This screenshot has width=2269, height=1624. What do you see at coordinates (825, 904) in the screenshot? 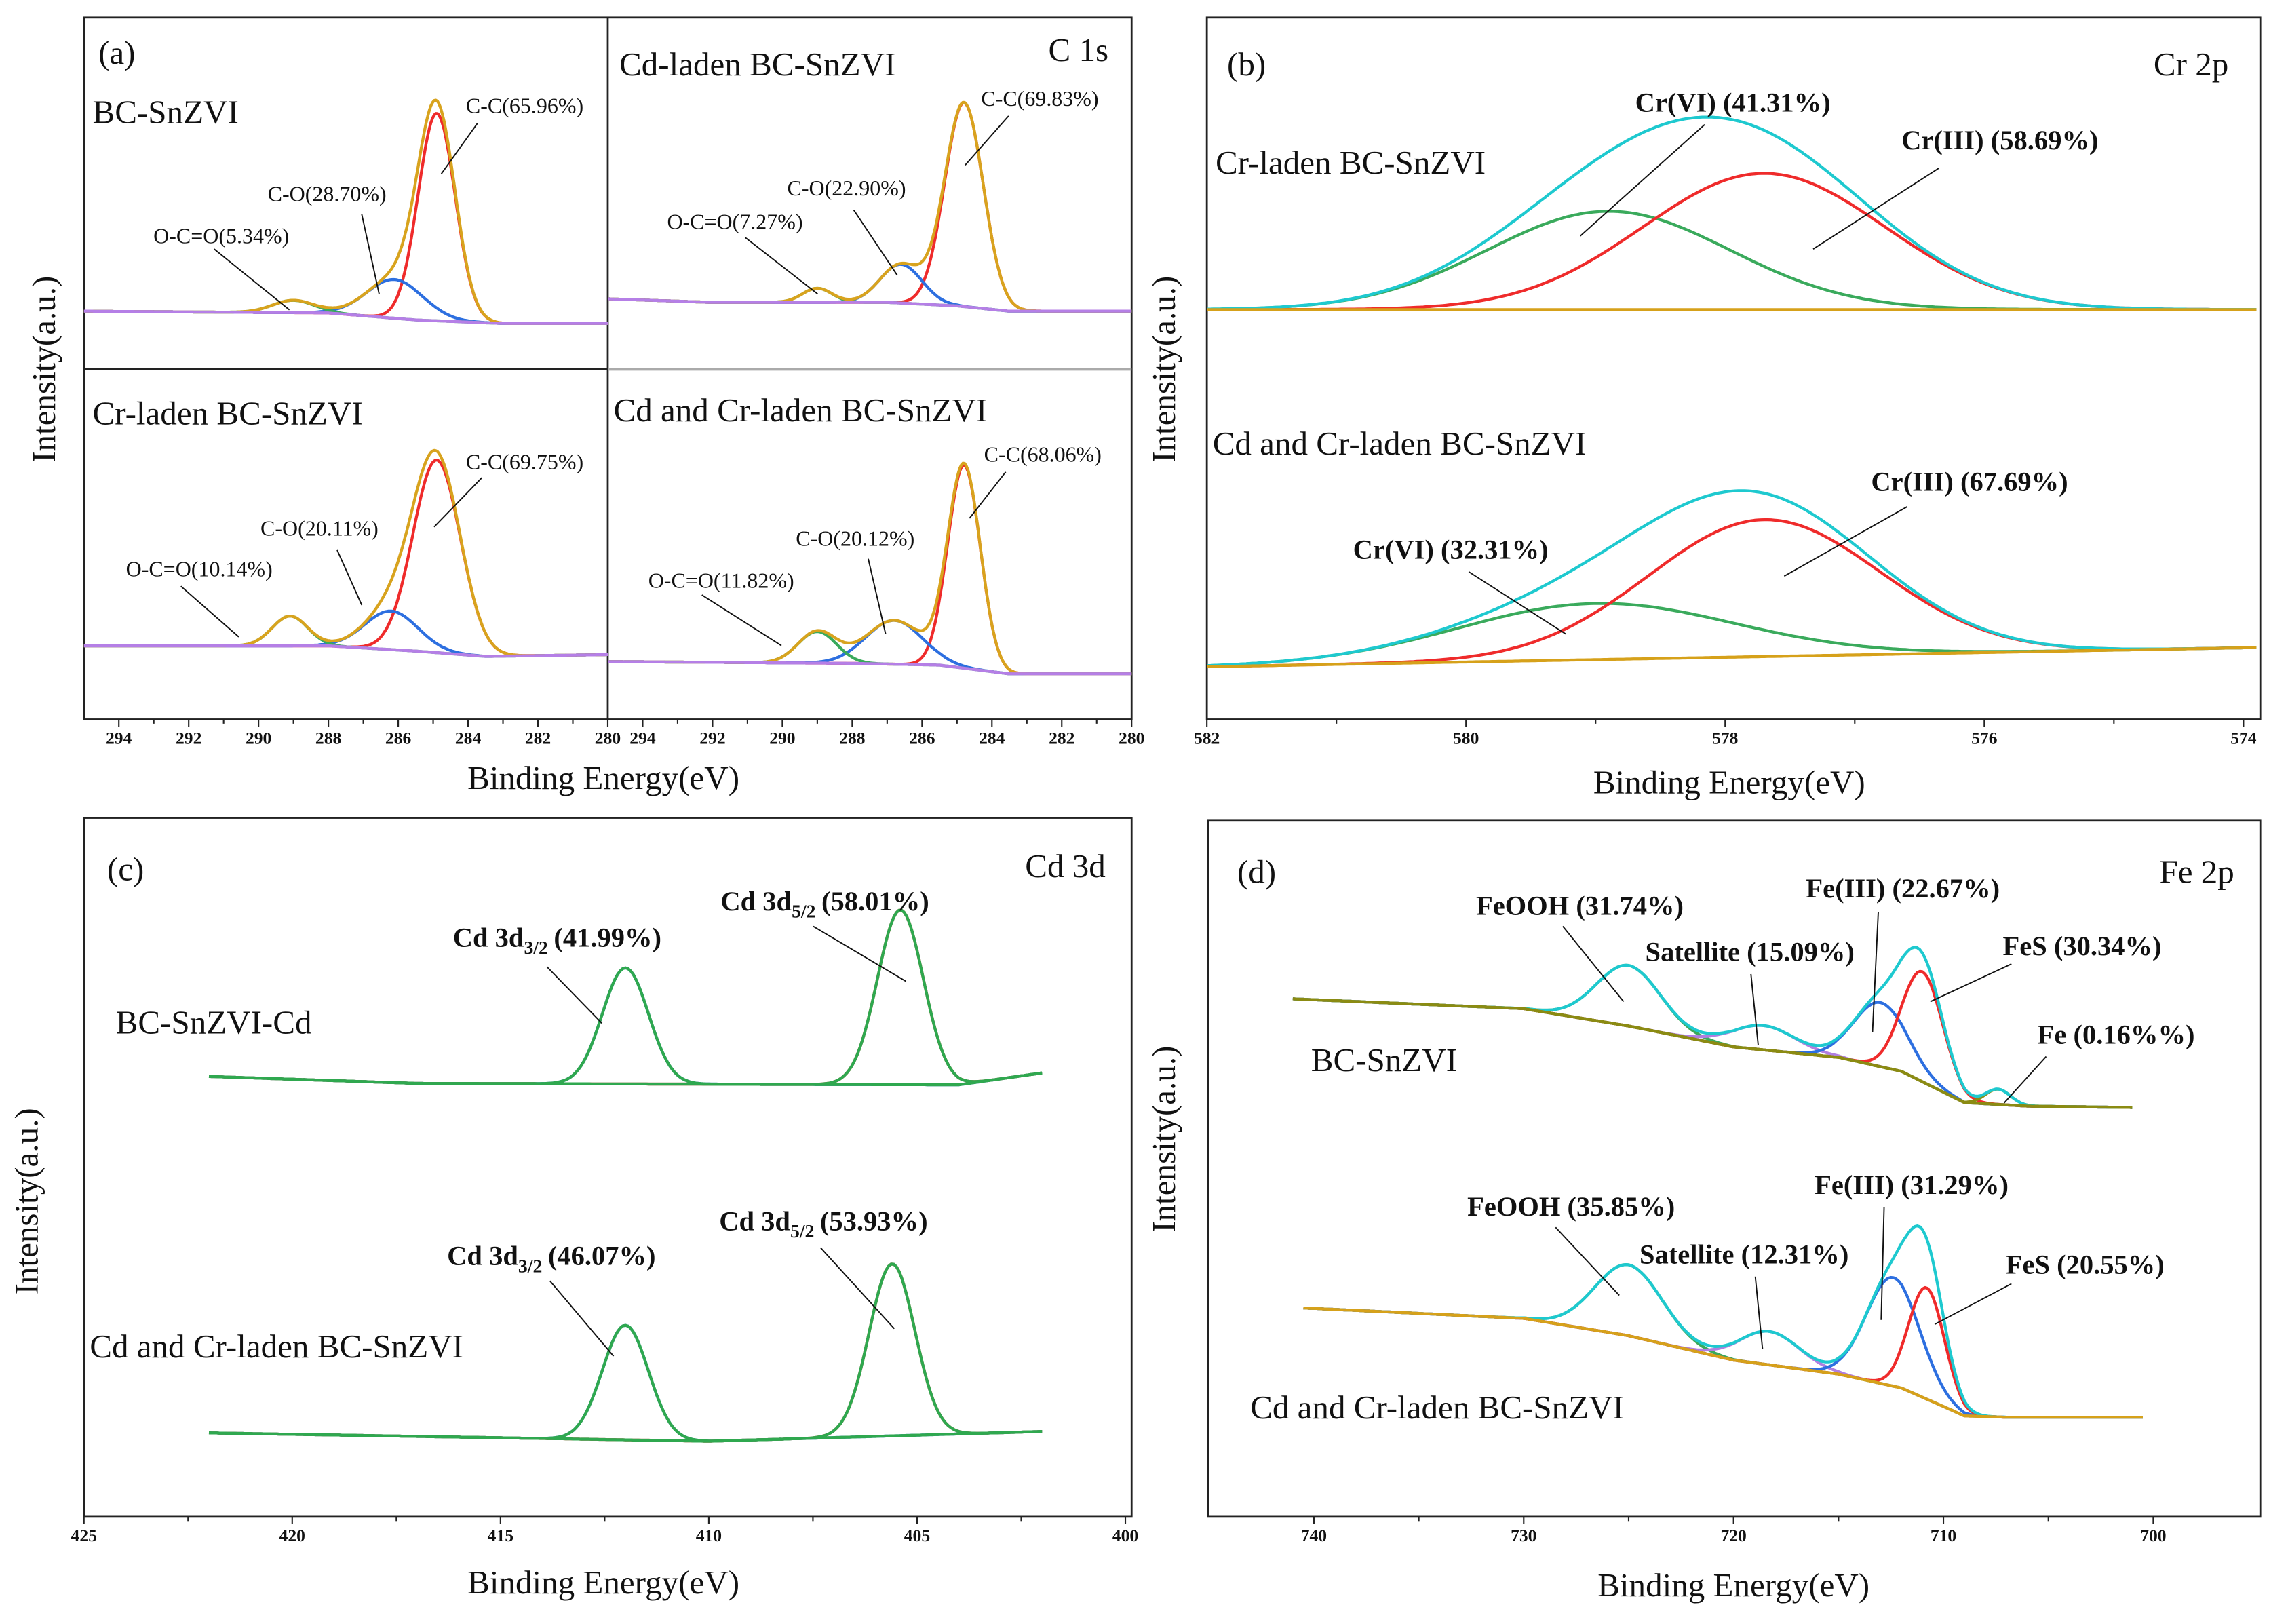
I see `peak-label: Cd 3d5/2 (58.01%)` at bounding box center [825, 904].